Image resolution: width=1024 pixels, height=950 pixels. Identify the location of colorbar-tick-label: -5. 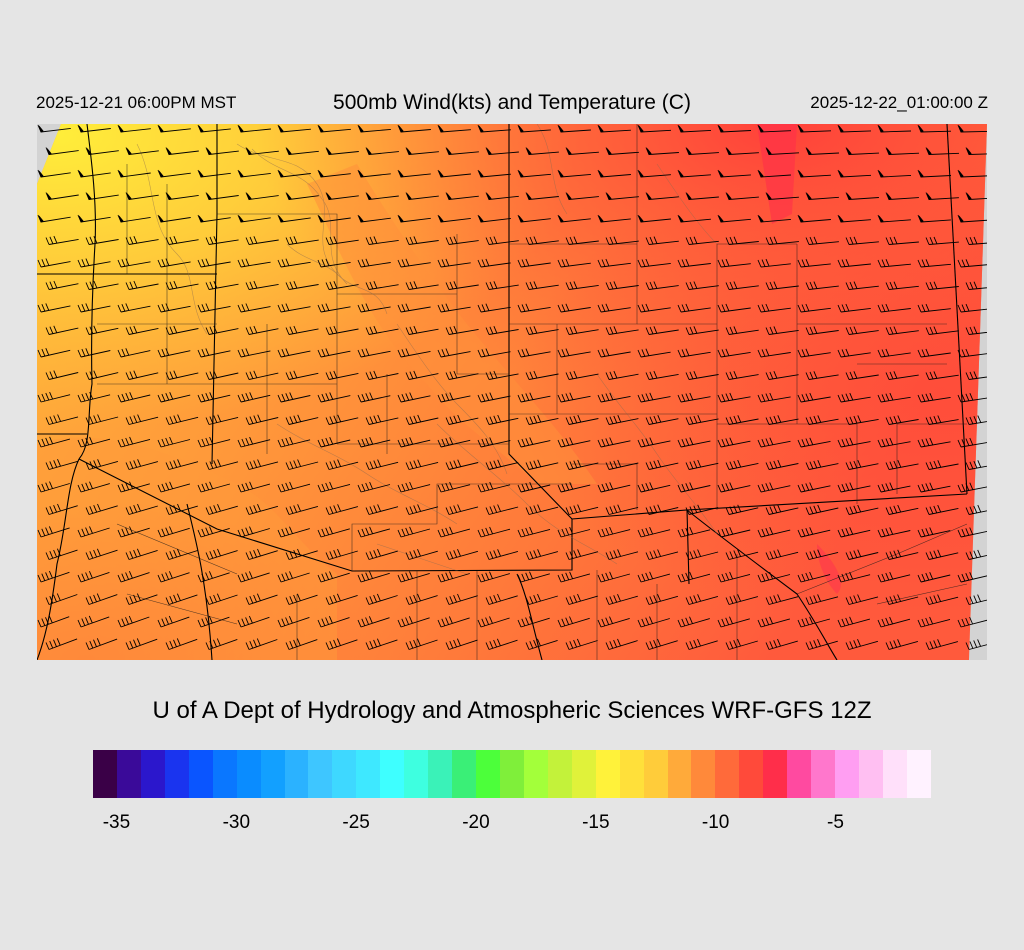
(835, 823).